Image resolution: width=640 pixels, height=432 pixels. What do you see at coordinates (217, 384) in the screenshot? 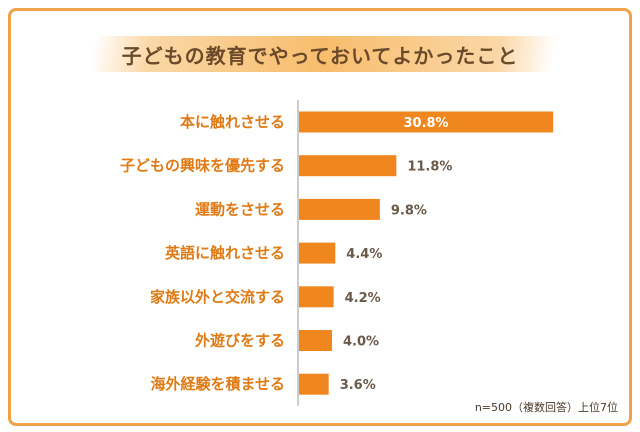
I see `category-label: 海外経験を積ませる` at bounding box center [217, 384].